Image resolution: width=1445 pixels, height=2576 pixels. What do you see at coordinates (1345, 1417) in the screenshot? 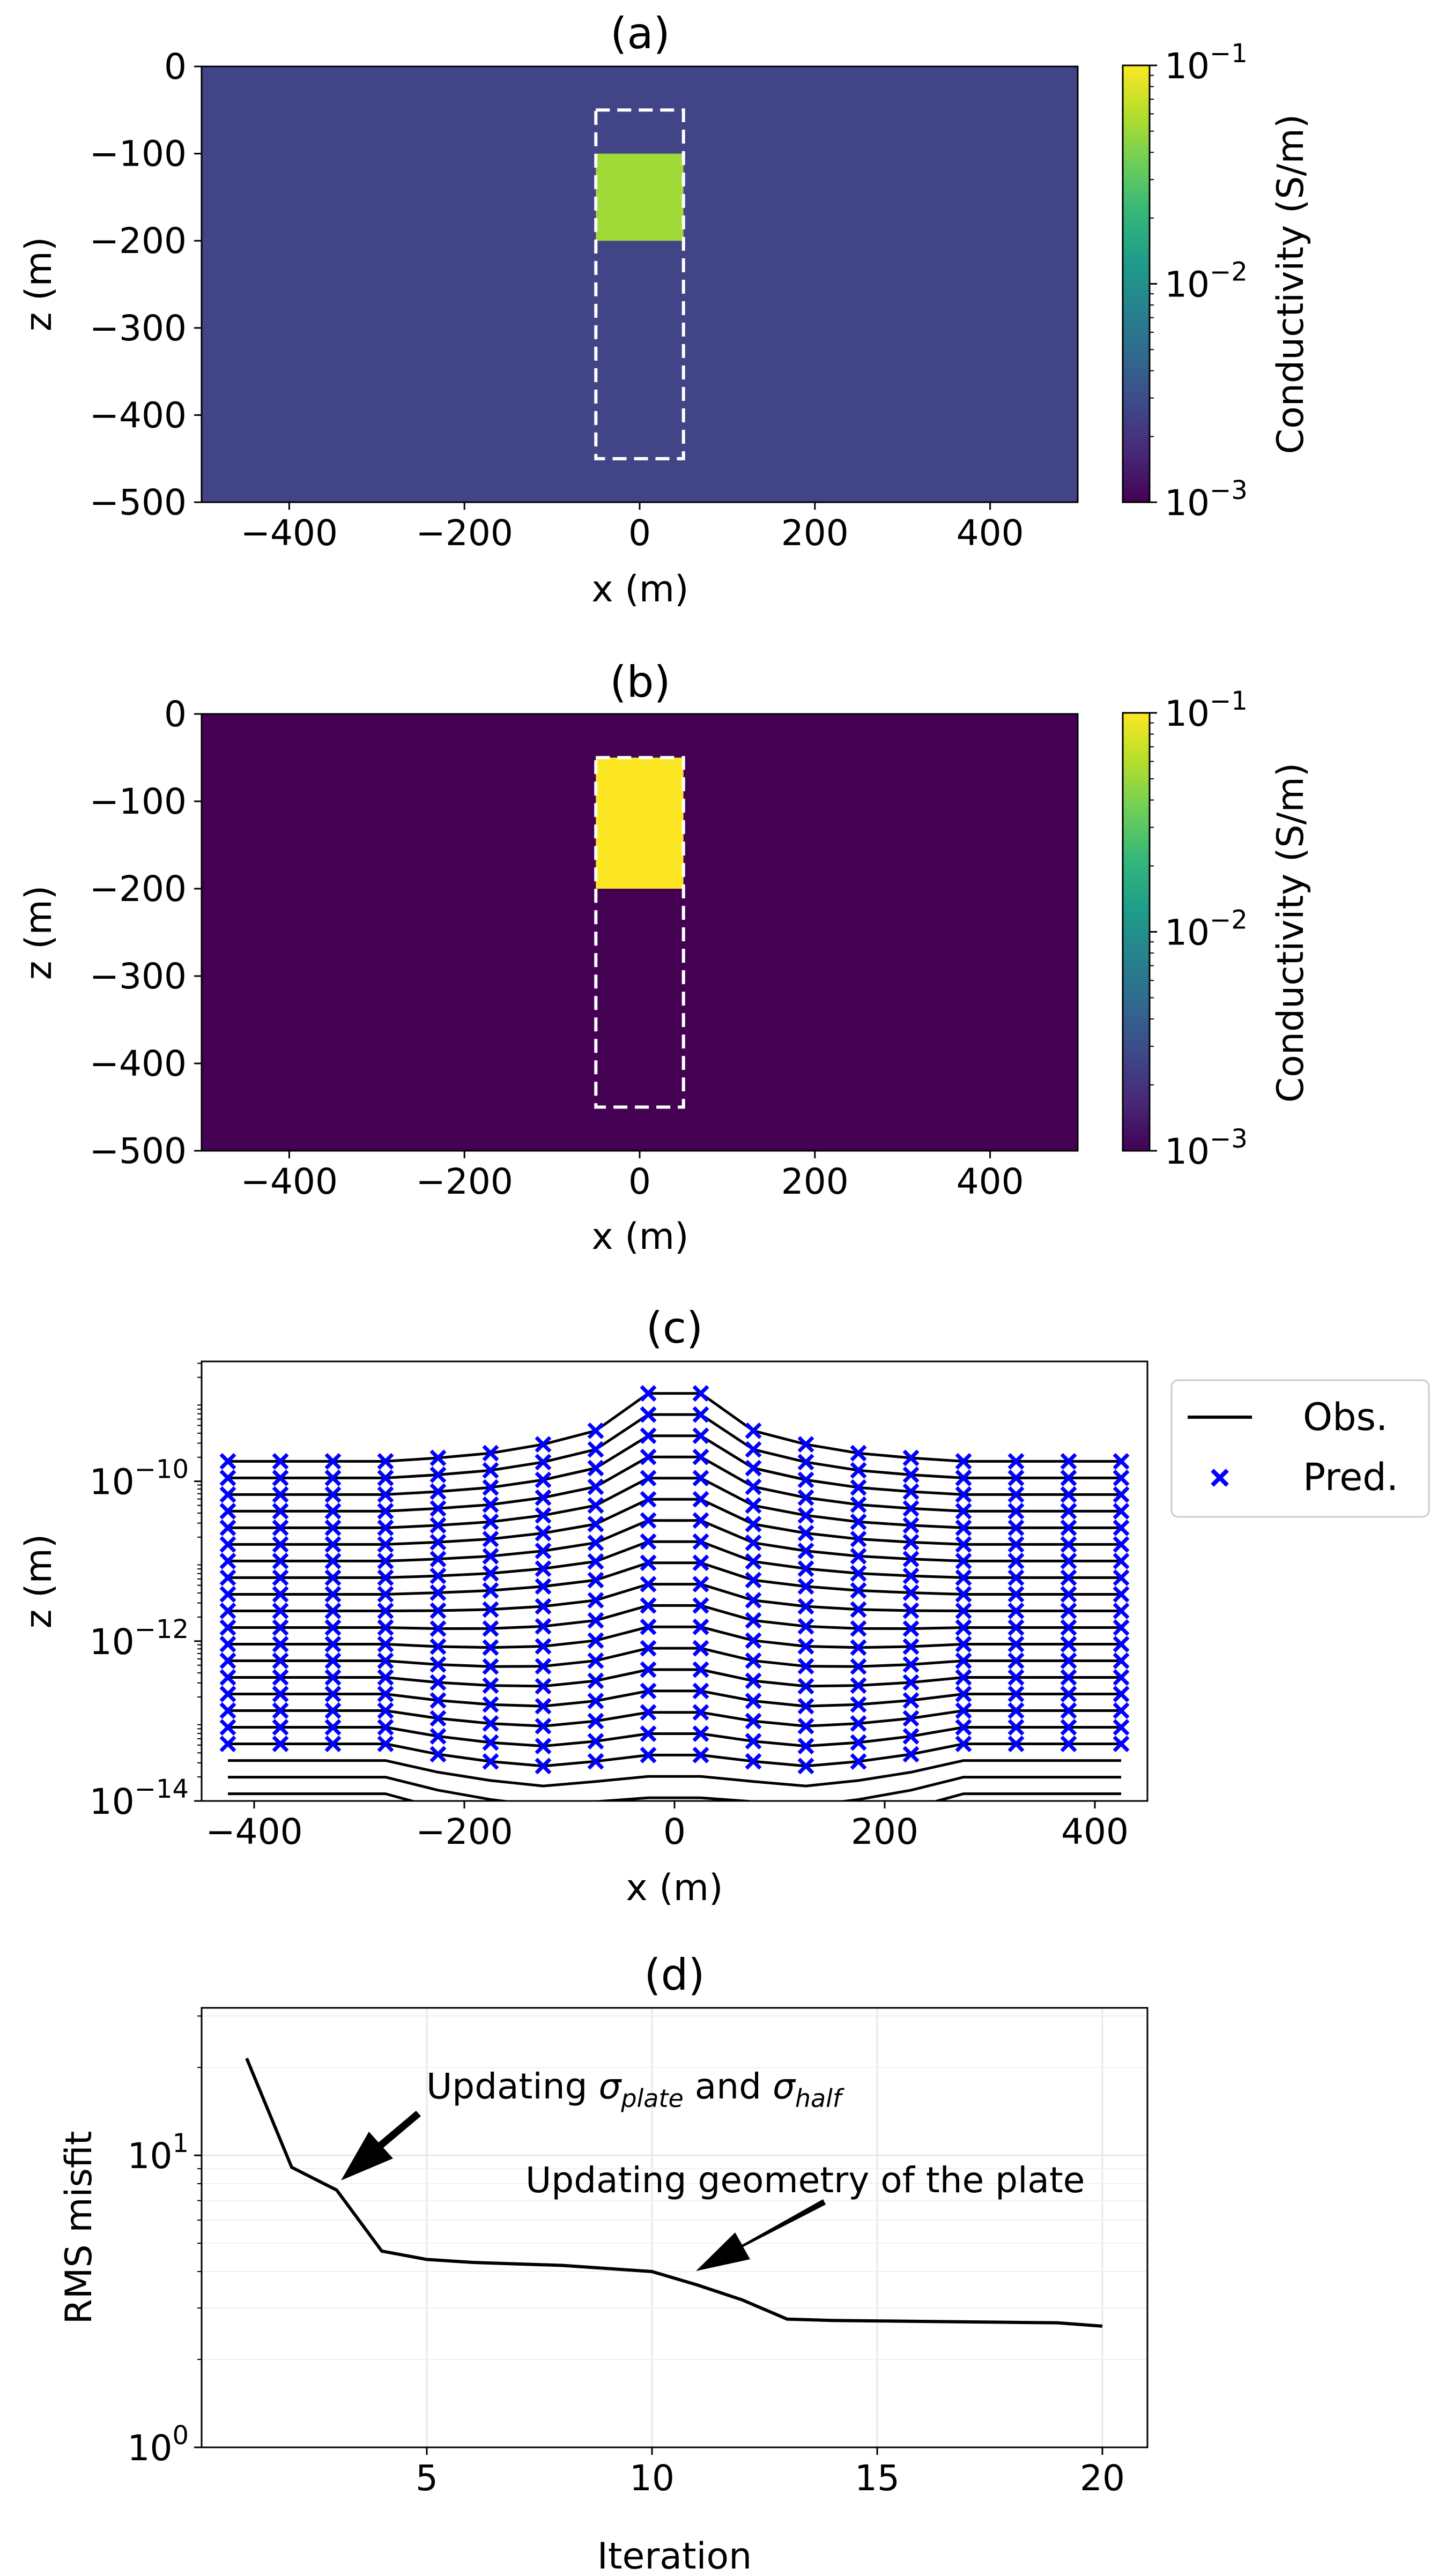
I see `legend-obs-label: Obs.` at bounding box center [1345, 1417].